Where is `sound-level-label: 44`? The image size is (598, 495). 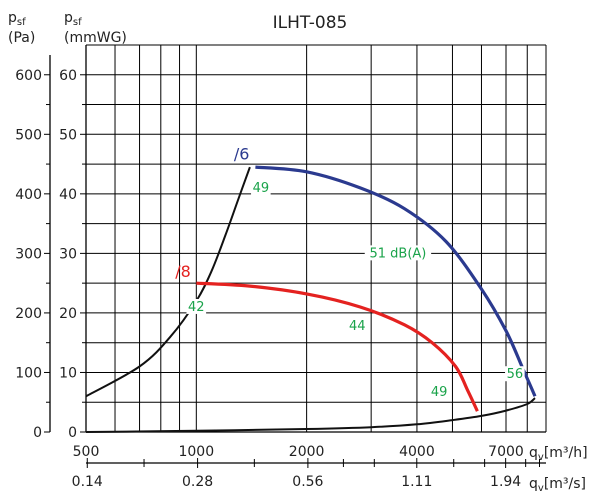
sound-level-label: 44 is located at coordinates (357, 326).